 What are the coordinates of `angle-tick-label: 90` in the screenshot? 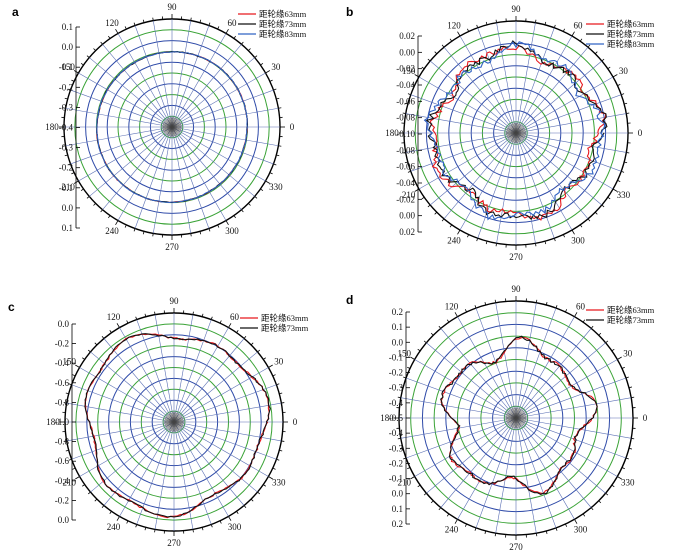 It's located at (175, 301).